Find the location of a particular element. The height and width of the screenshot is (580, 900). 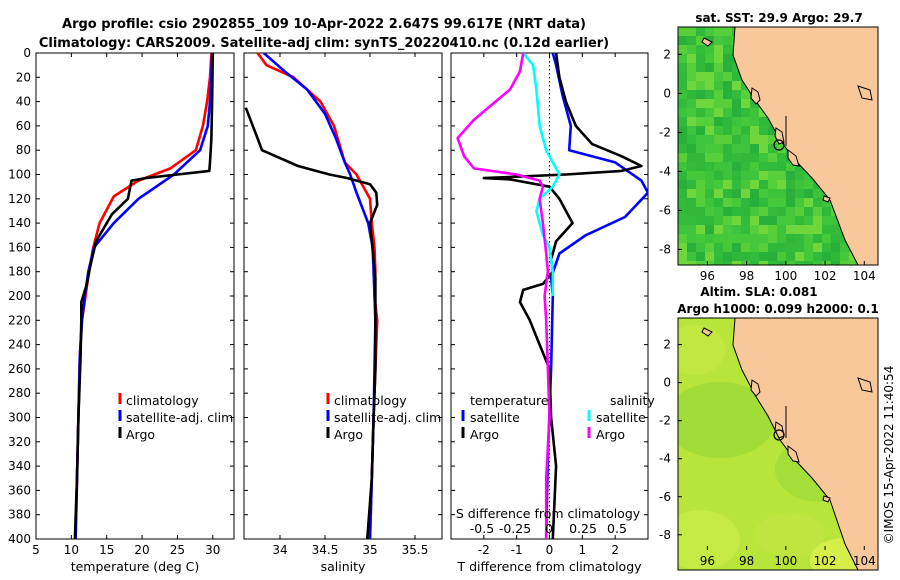

diff-x-tick-label: 2 is located at coordinates (615, 550).